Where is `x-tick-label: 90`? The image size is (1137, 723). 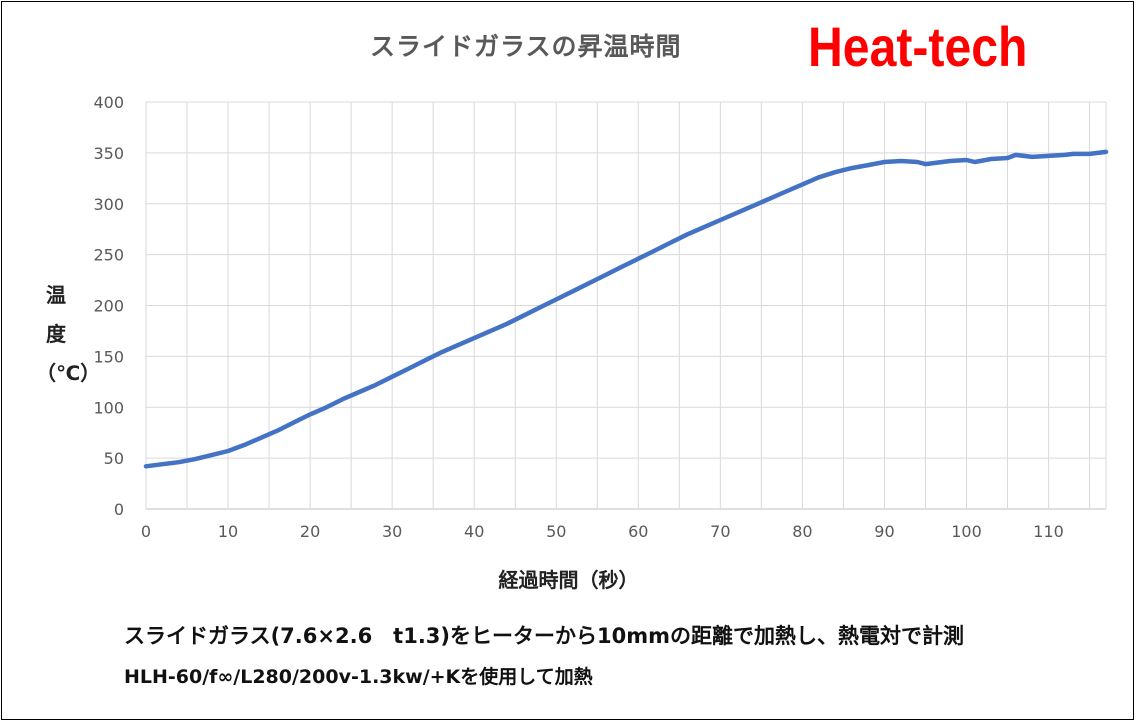 x-tick-label: 90 is located at coordinates (884, 531).